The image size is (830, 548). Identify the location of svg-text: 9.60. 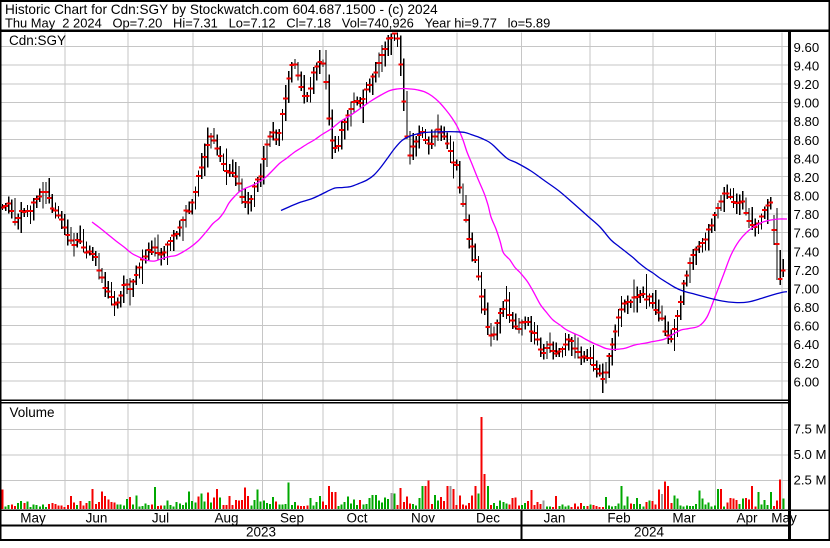
(807, 47).